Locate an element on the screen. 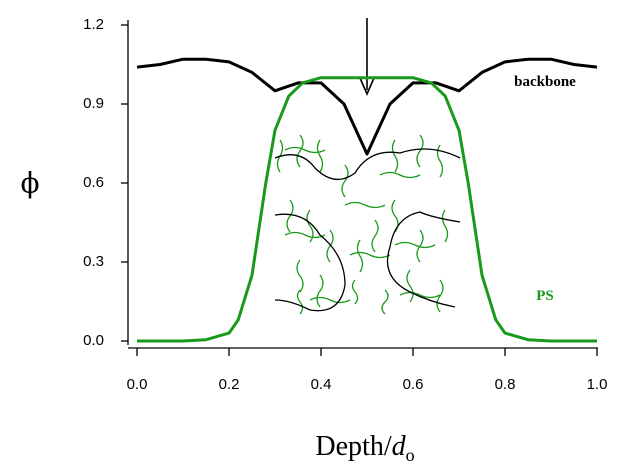 The image size is (619, 472). y-tick-label: 0.3 is located at coordinates (93, 261).